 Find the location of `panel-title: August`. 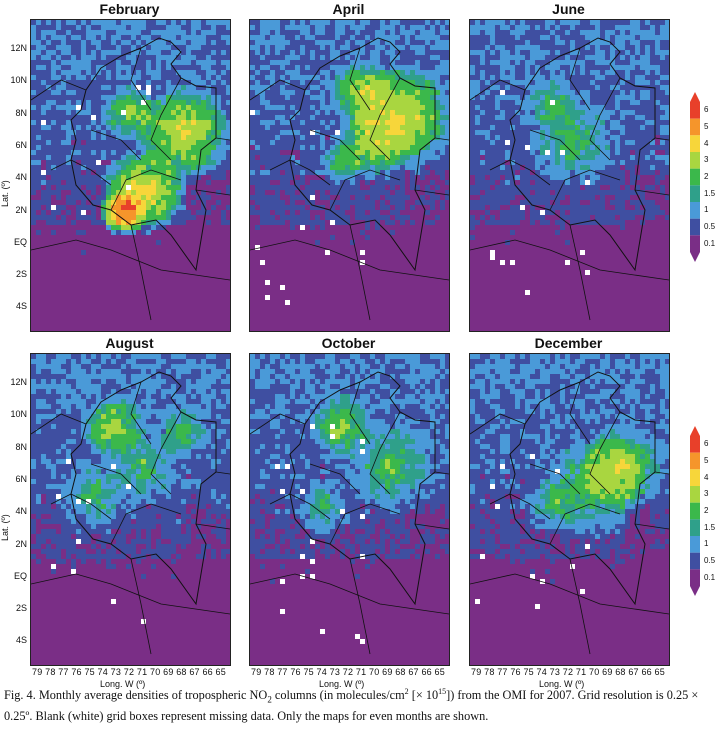

panel-title: August is located at coordinates (129, 343).